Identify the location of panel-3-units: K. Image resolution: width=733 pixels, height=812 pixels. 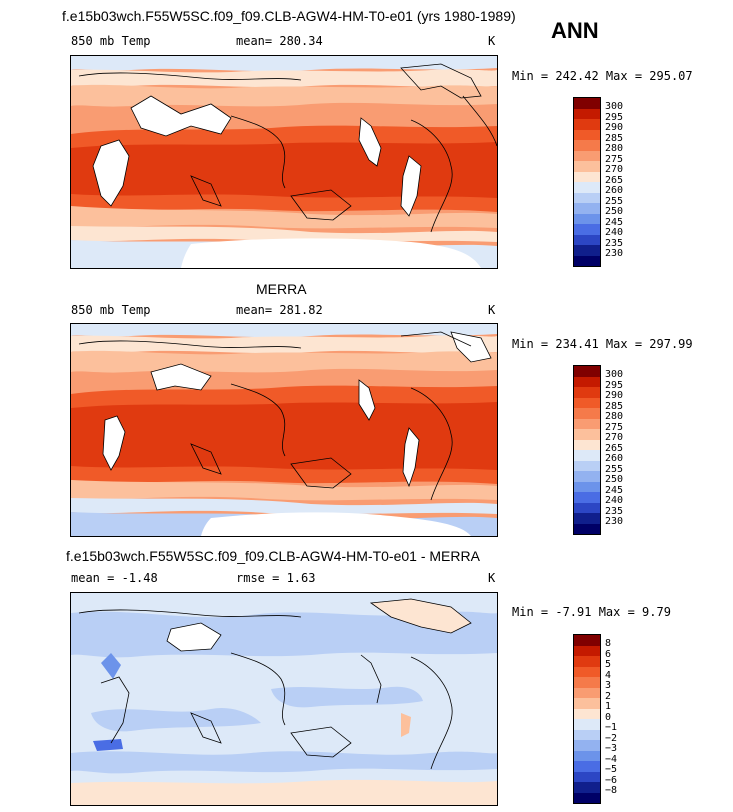
(492, 578).